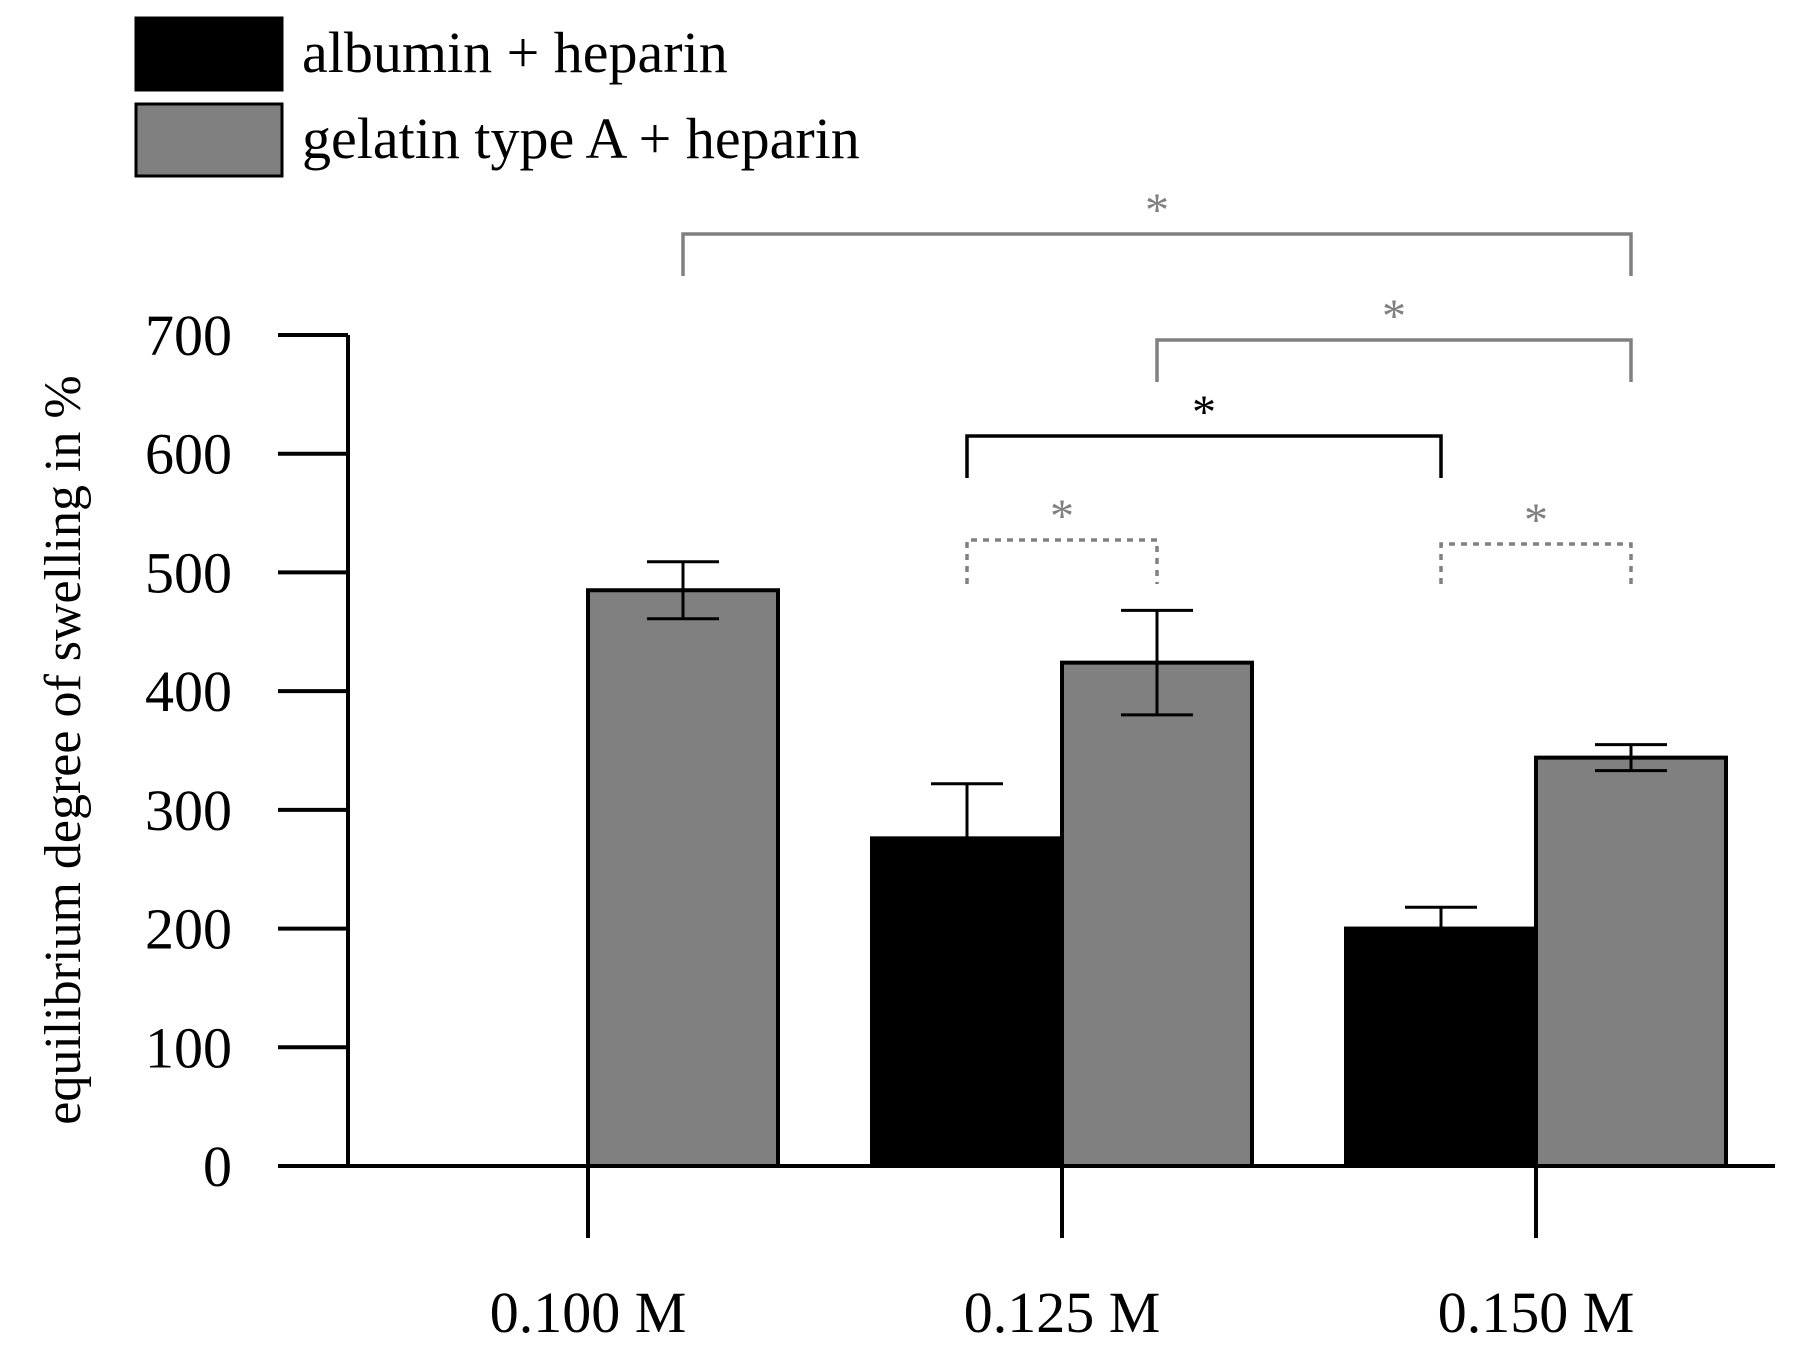 The height and width of the screenshot is (1357, 1800). I want to click on significance-bracket-4: *, so click(1536, 539).